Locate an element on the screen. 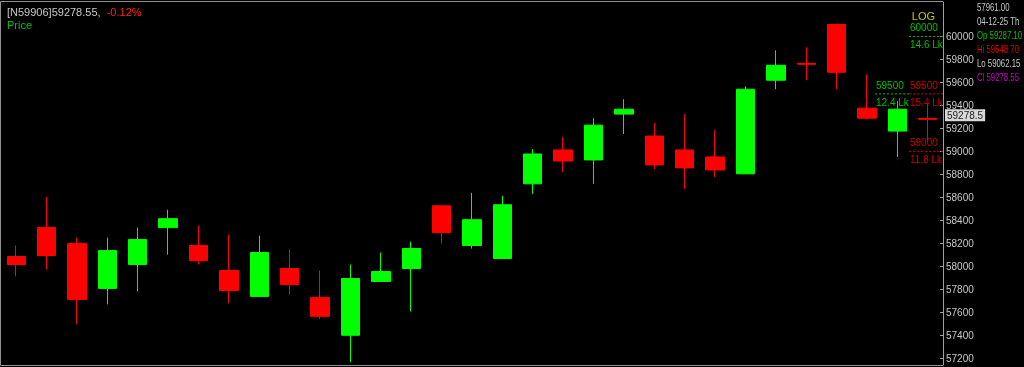 The image size is (1024, 367). ref-line-label: 60000 14.6 Lk is located at coordinates (927, 36).